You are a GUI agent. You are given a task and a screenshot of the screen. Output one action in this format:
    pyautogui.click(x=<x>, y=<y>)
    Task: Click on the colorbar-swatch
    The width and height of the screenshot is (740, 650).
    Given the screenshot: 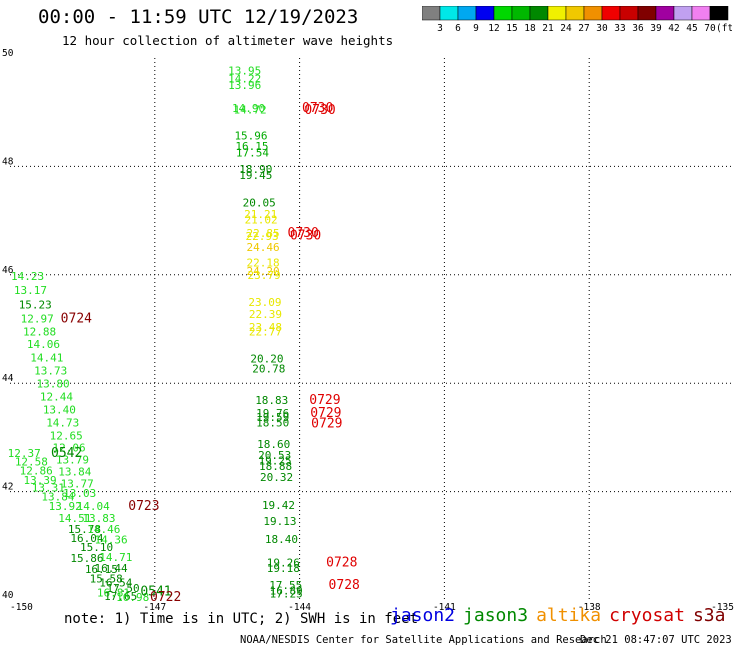 What is the action you would take?
    pyautogui.click(x=719, y=13)
    